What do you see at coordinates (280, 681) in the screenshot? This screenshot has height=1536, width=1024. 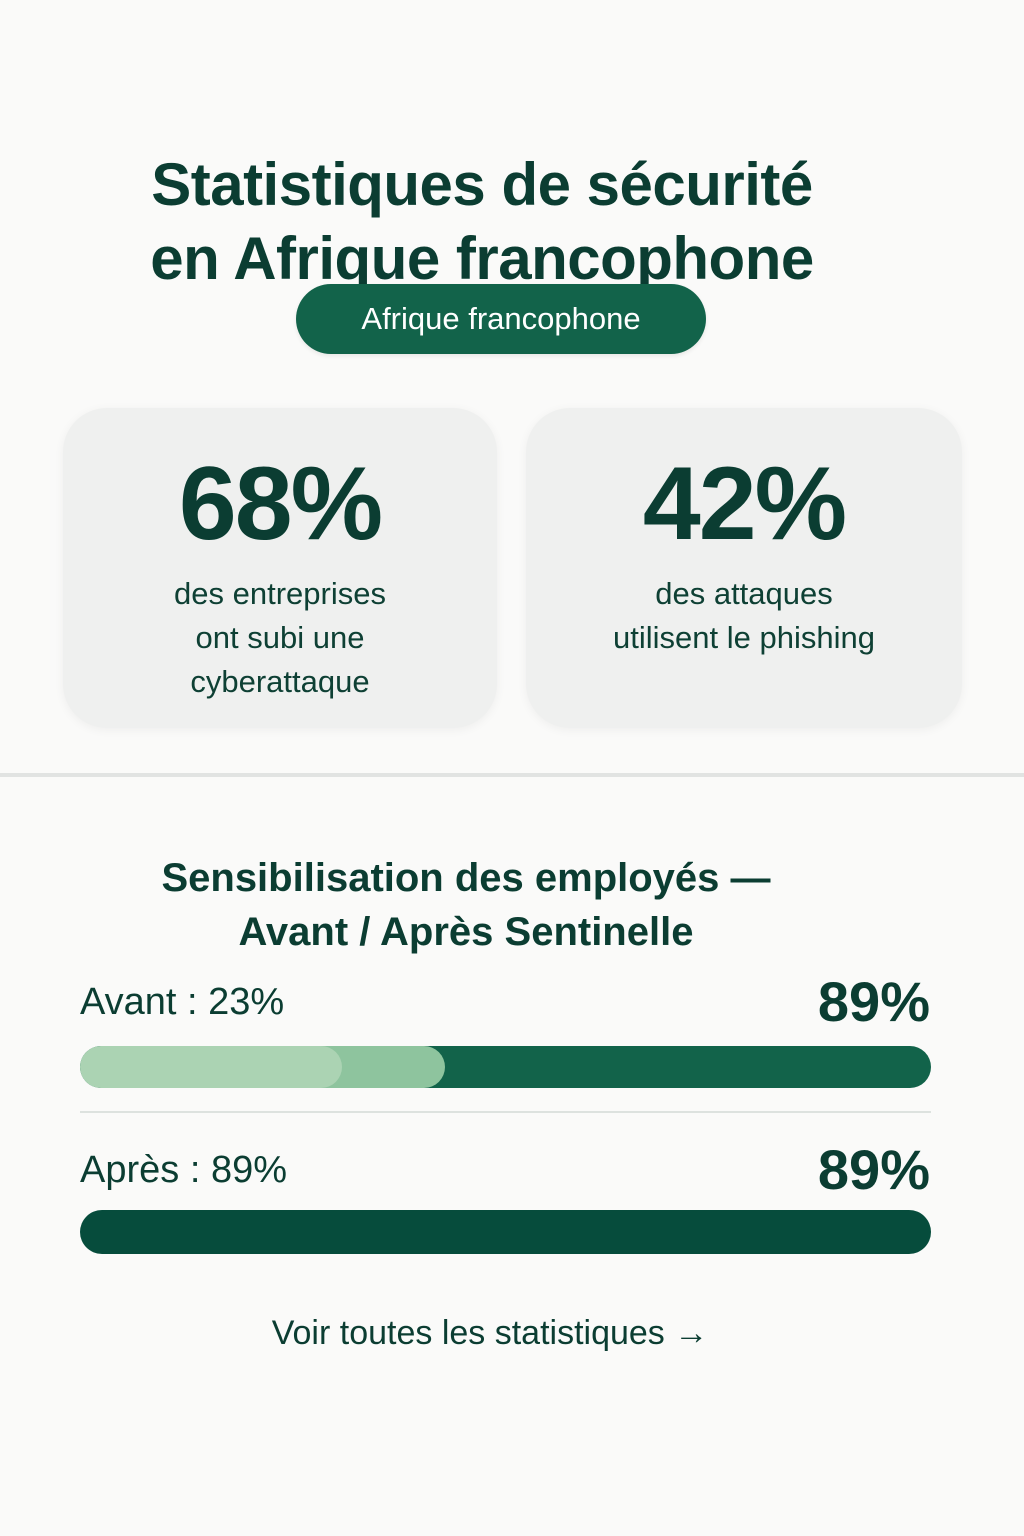 I see `stat-description-line: cyberattaque` at bounding box center [280, 681].